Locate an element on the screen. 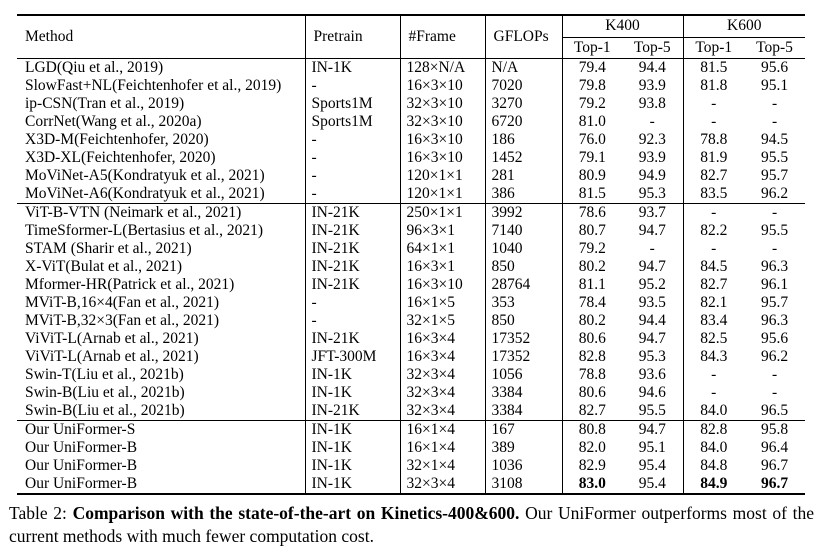  cell-method: CorrNet(Wang et al., 2020a) is located at coordinates (161, 121).